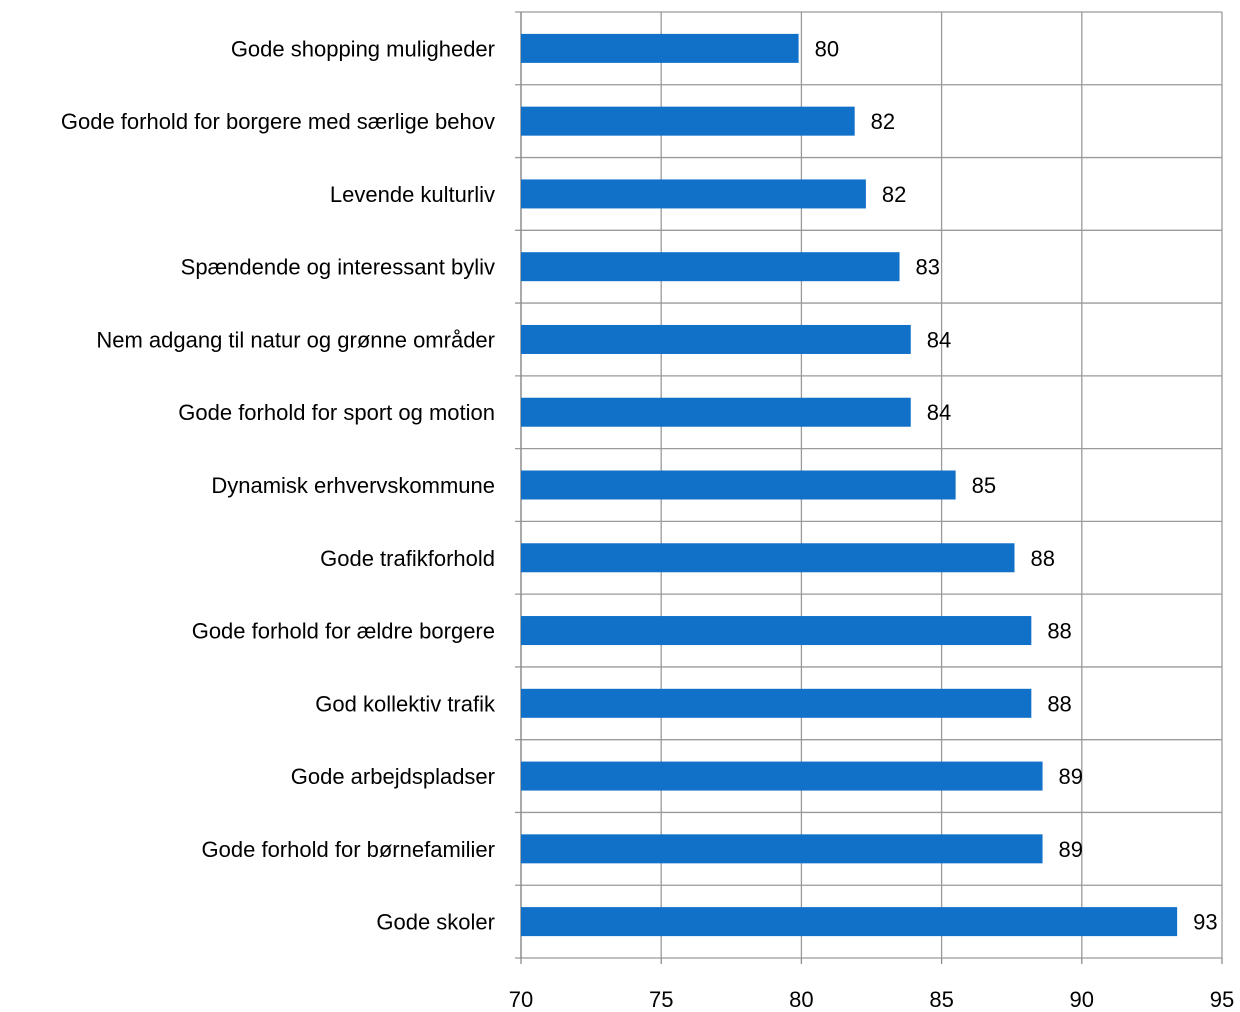  I want to click on category-label: Spændende og interessant byliv, so click(338, 267).